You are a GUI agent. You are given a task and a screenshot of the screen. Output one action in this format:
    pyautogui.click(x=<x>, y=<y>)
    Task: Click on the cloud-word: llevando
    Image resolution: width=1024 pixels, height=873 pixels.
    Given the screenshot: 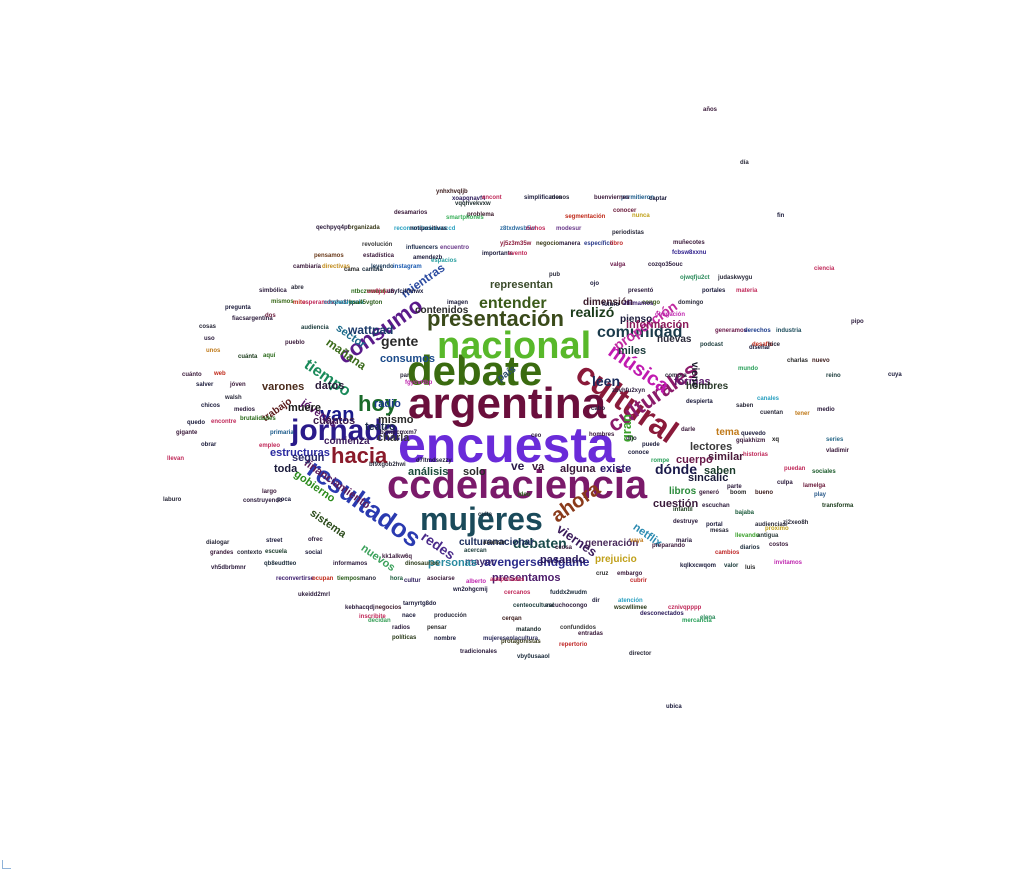 What is the action you would take?
    pyautogui.click(x=747, y=536)
    